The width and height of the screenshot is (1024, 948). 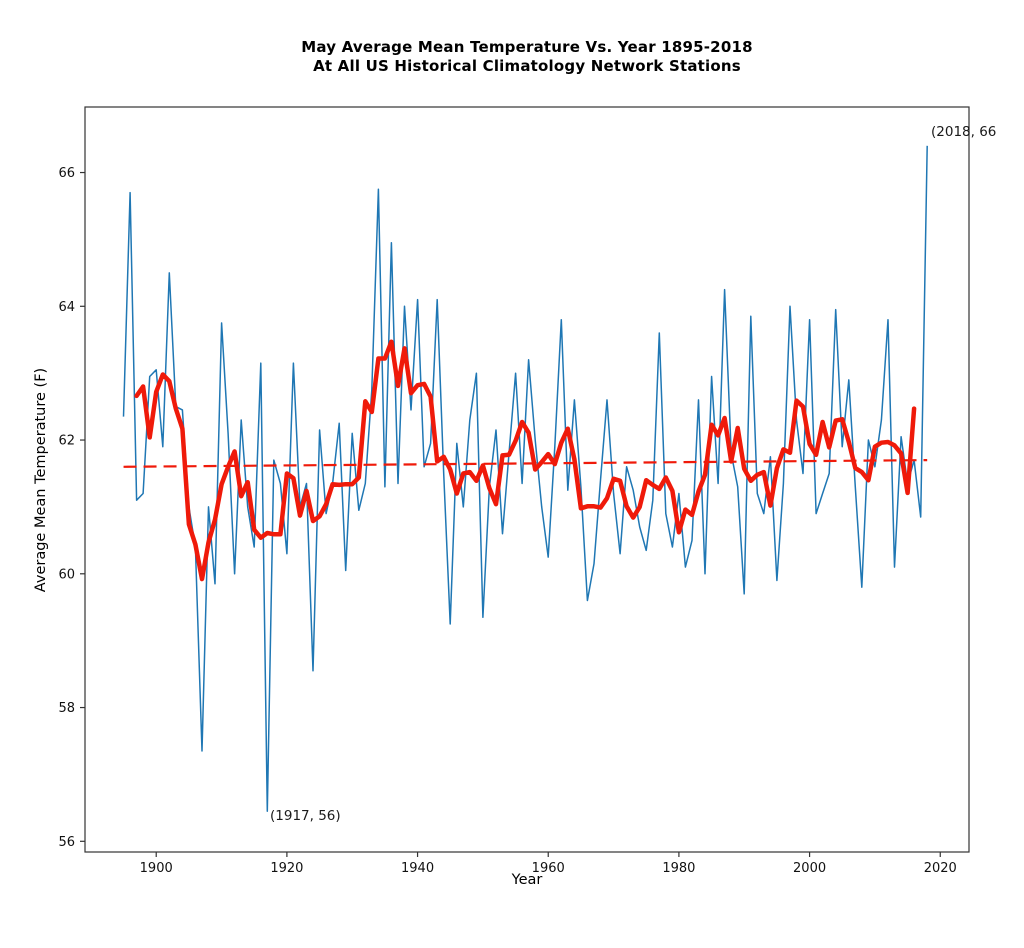 I want to click on trend-line, so click(x=525, y=463).